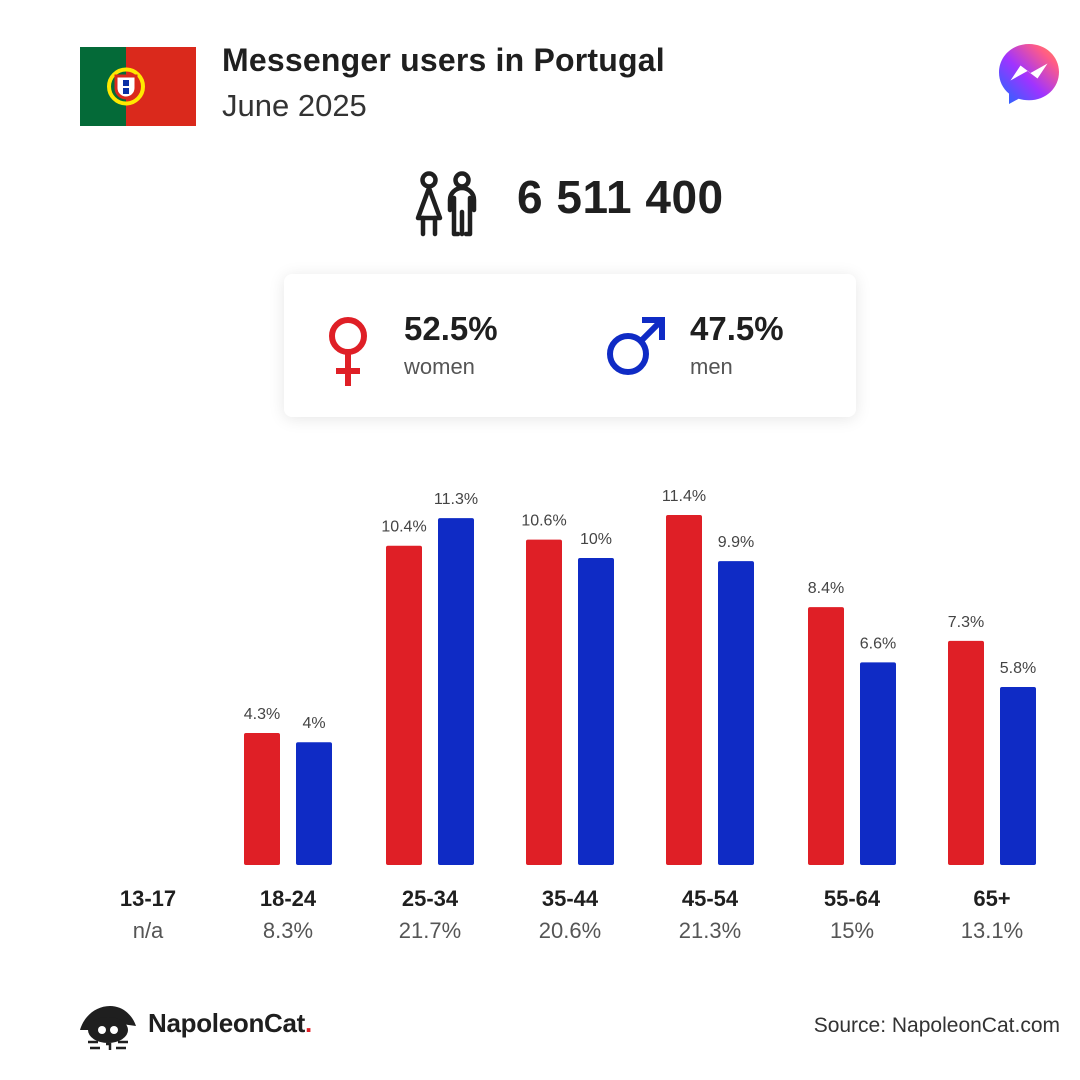 The image size is (1080, 1080). I want to click on portugal-flag-icon, so click(138, 86).